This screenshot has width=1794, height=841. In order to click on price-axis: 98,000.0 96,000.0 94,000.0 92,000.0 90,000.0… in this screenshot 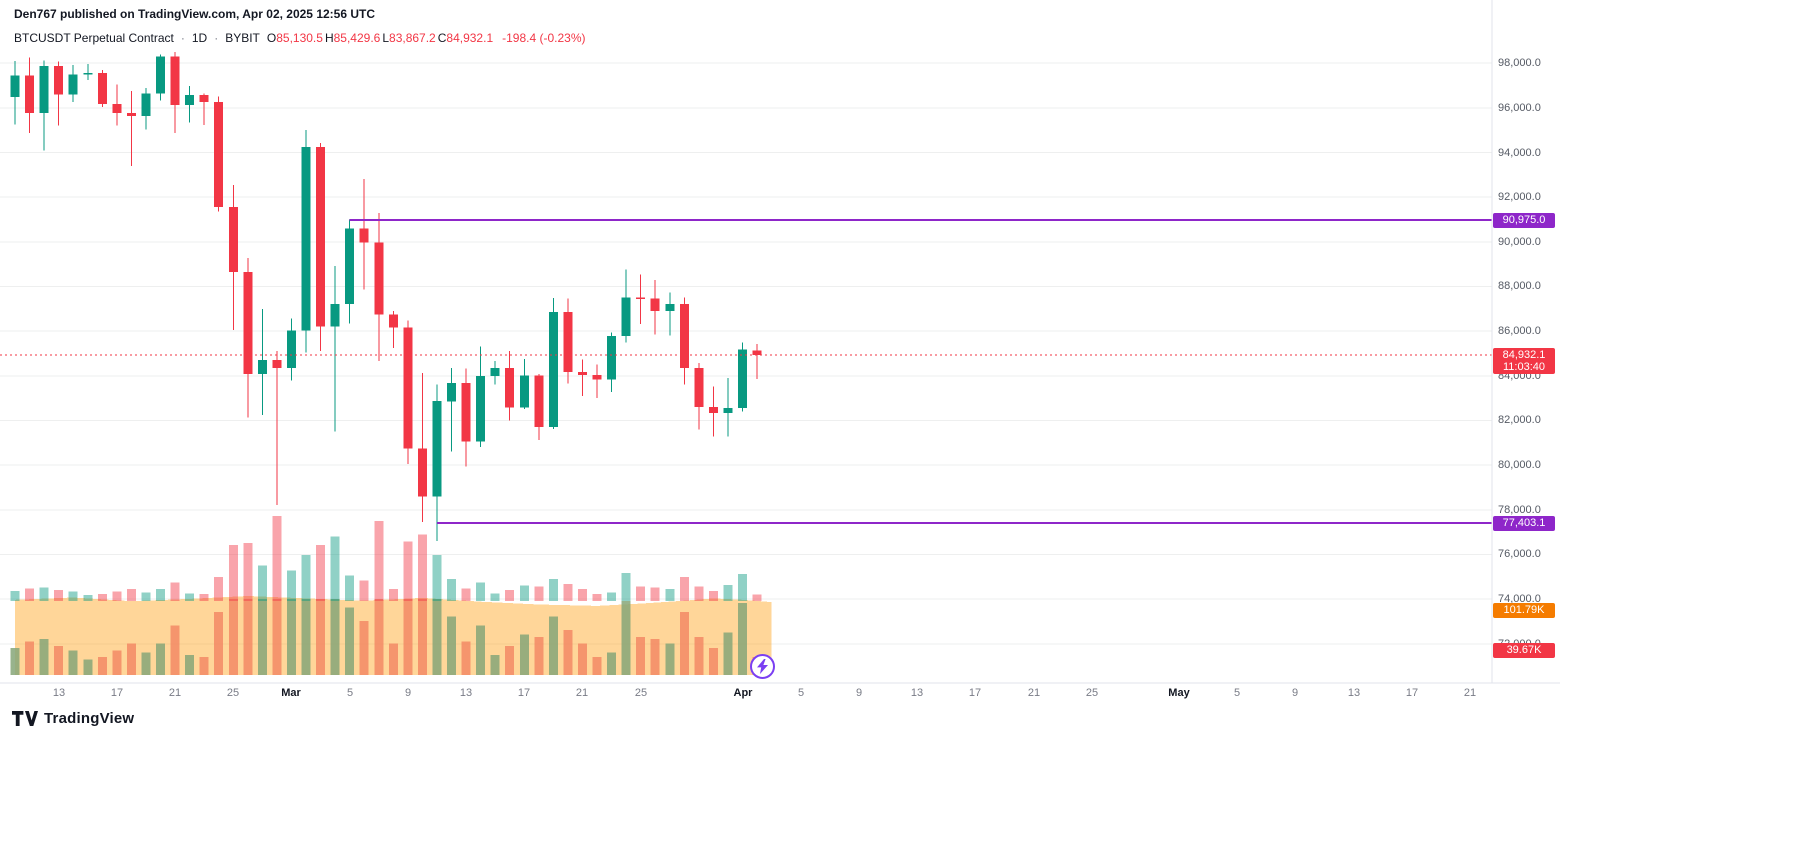, I will do `click(1537, 341)`.